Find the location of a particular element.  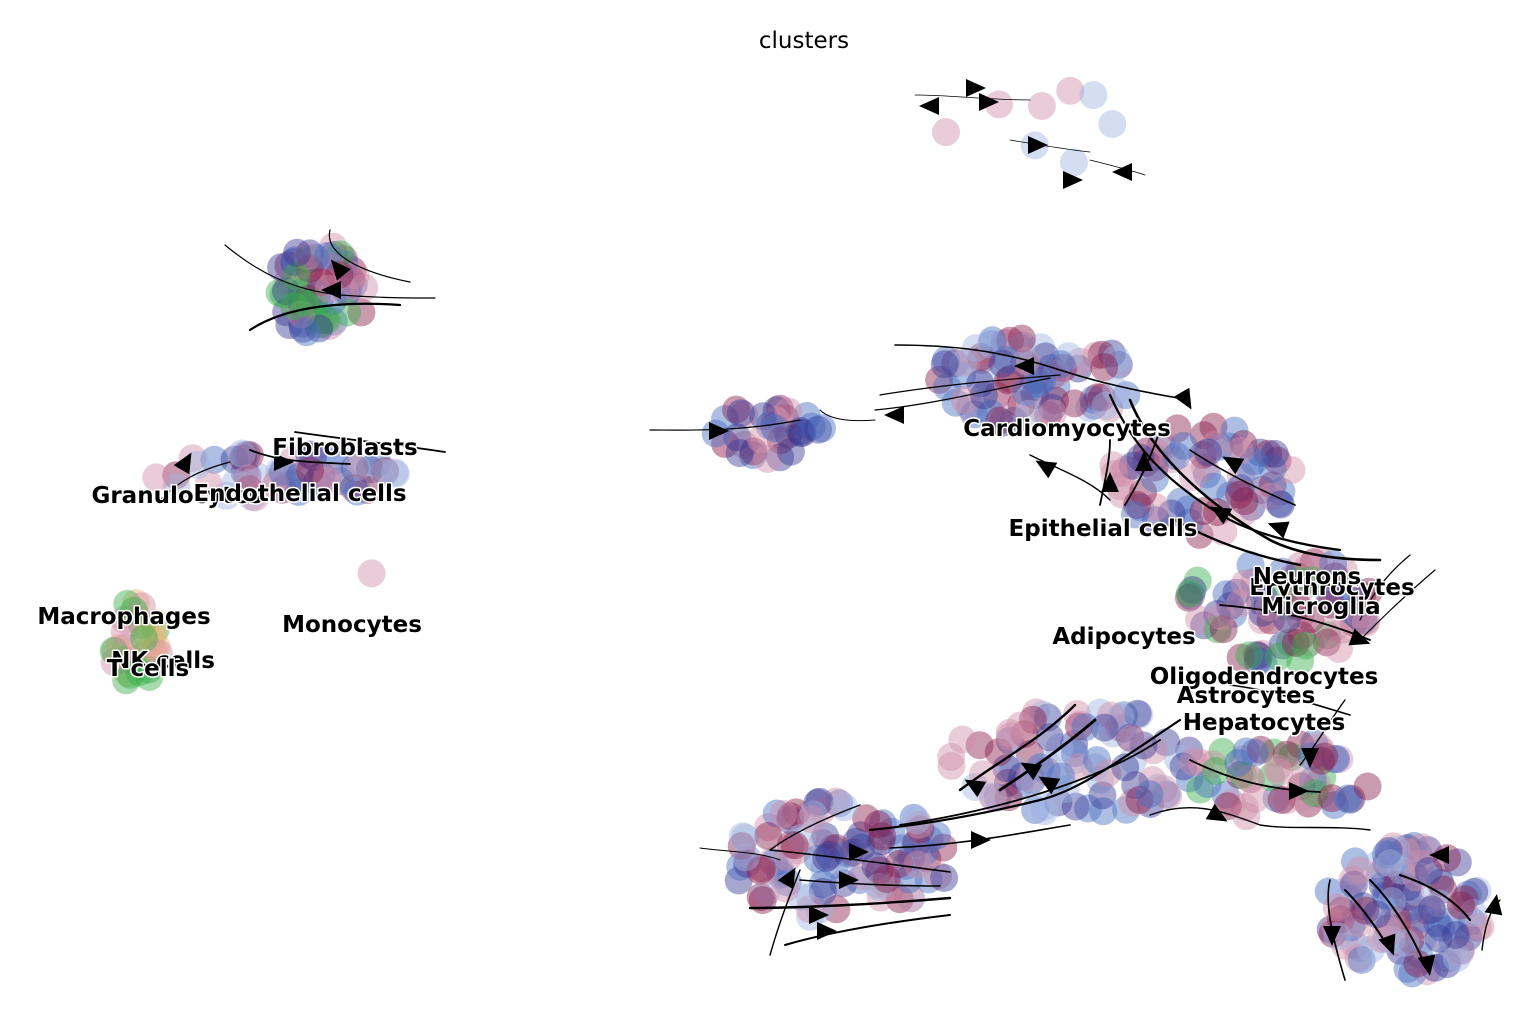

clusters_label_cardiomyocytes: Cardiomyocytes is located at coordinates (1067, 429).